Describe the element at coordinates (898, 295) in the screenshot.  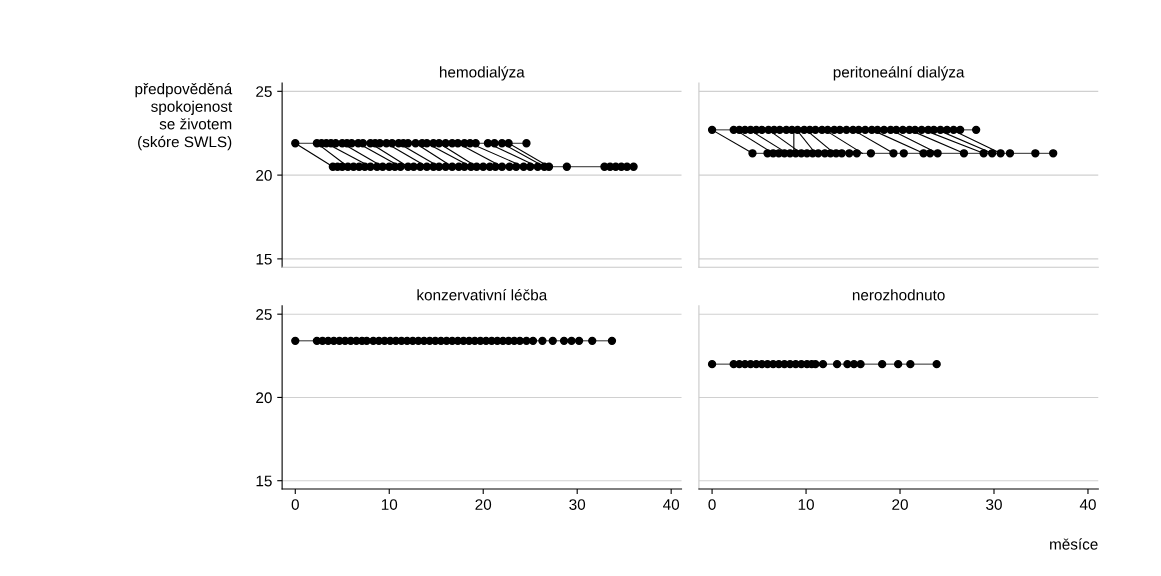
I see `chart-title: nerozhodnuto` at that location.